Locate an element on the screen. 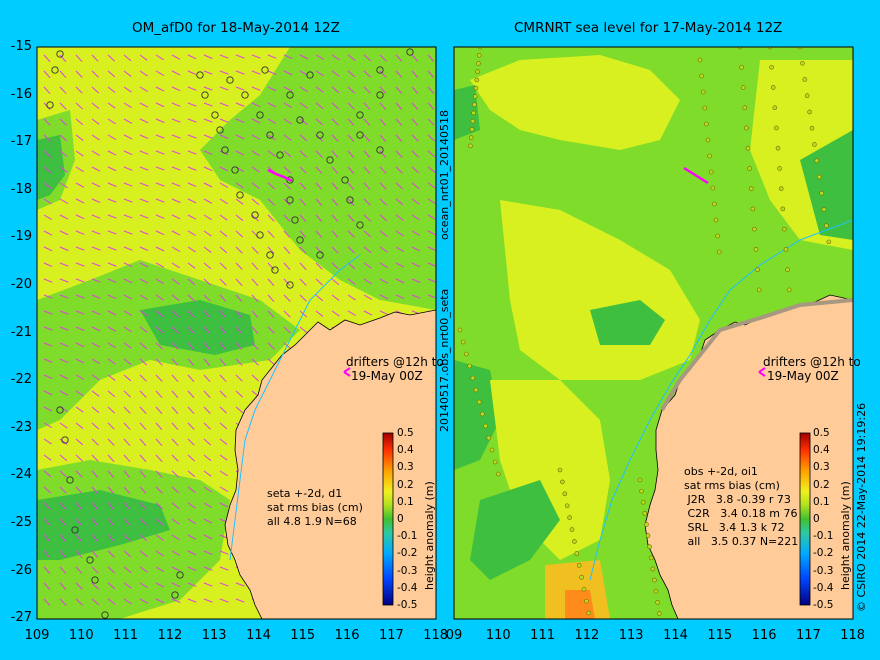 The image size is (880, 660). colorbar-tick-label: 0.3 is located at coordinates (821, 467).